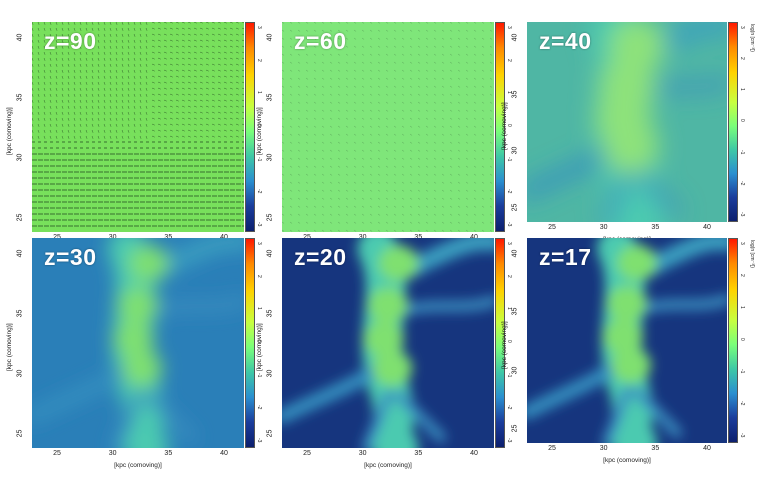  What do you see at coordinates (742, 339) in the screenshot?
I see `colorbar-tick-label: 0` at bounding box center [742, 339].